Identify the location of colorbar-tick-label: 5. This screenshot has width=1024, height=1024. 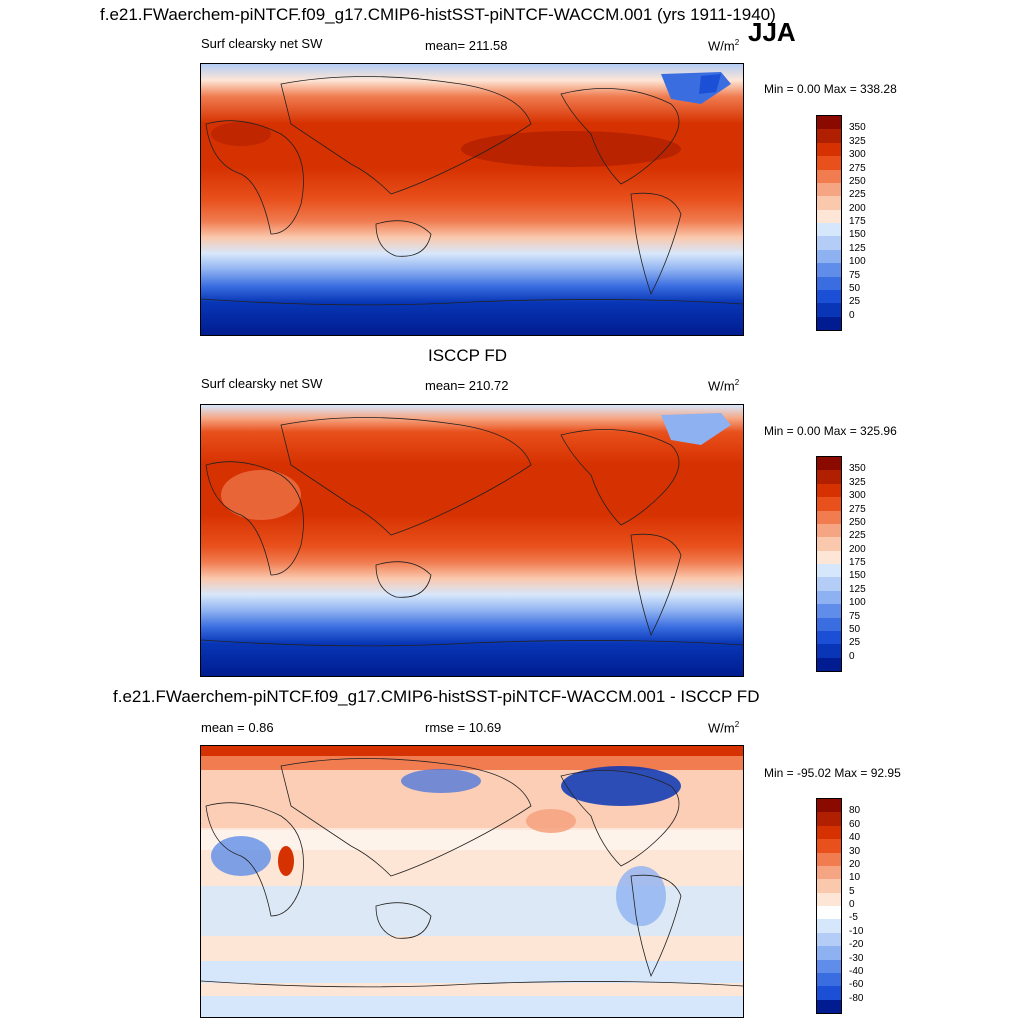
(852, 891).